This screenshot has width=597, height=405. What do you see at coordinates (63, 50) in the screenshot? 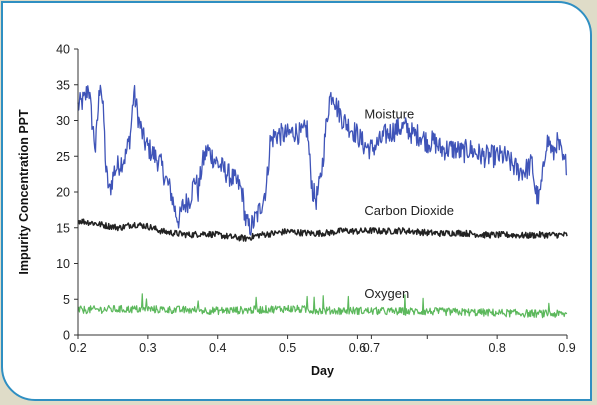
I see `y-tick-label: 40` at bounding box center [63, 50].